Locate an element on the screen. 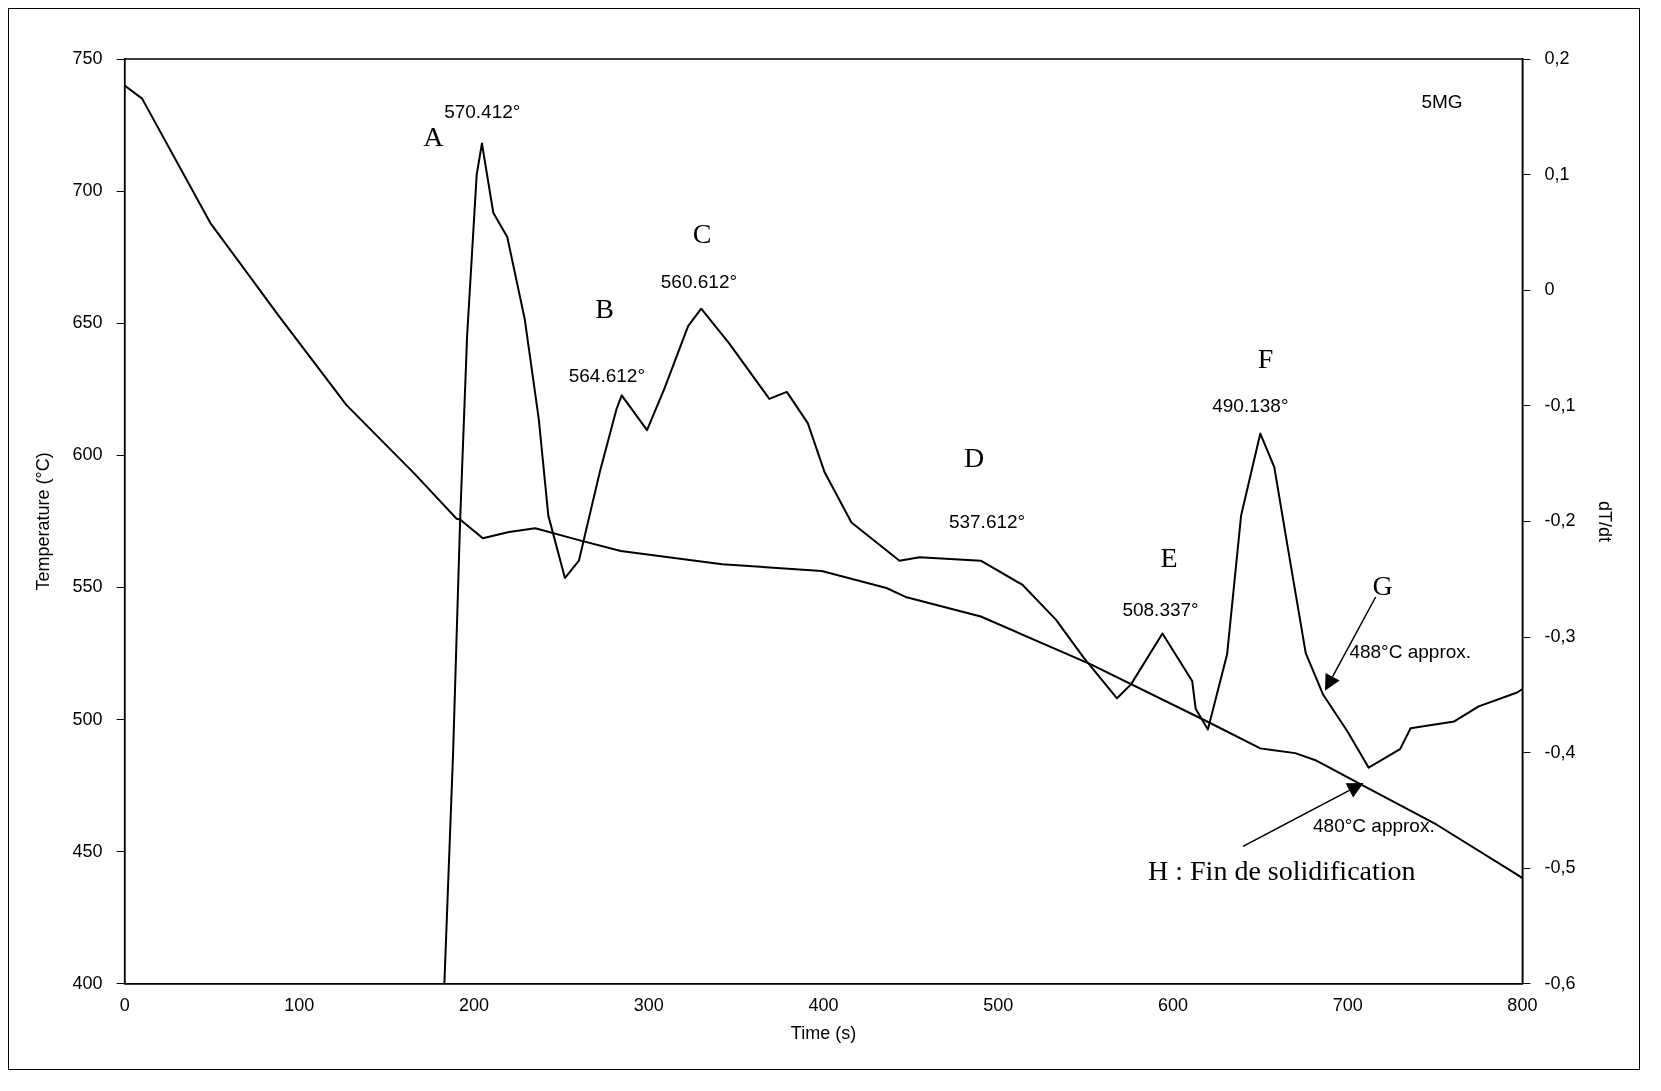 This screenshot has height=1091, width=1661. y2-tick-label: 0 is located at coordinates (1549, 289).